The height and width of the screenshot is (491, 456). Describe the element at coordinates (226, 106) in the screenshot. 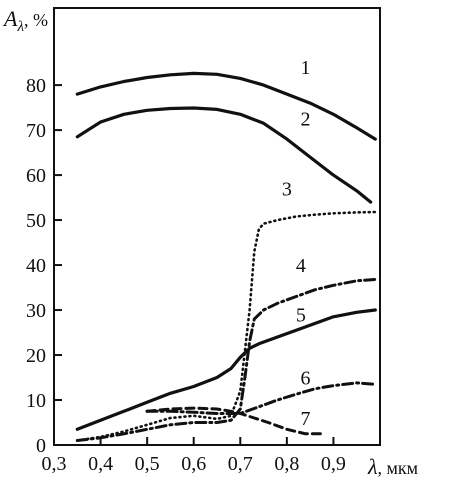

I see `series-1-line` at that location.